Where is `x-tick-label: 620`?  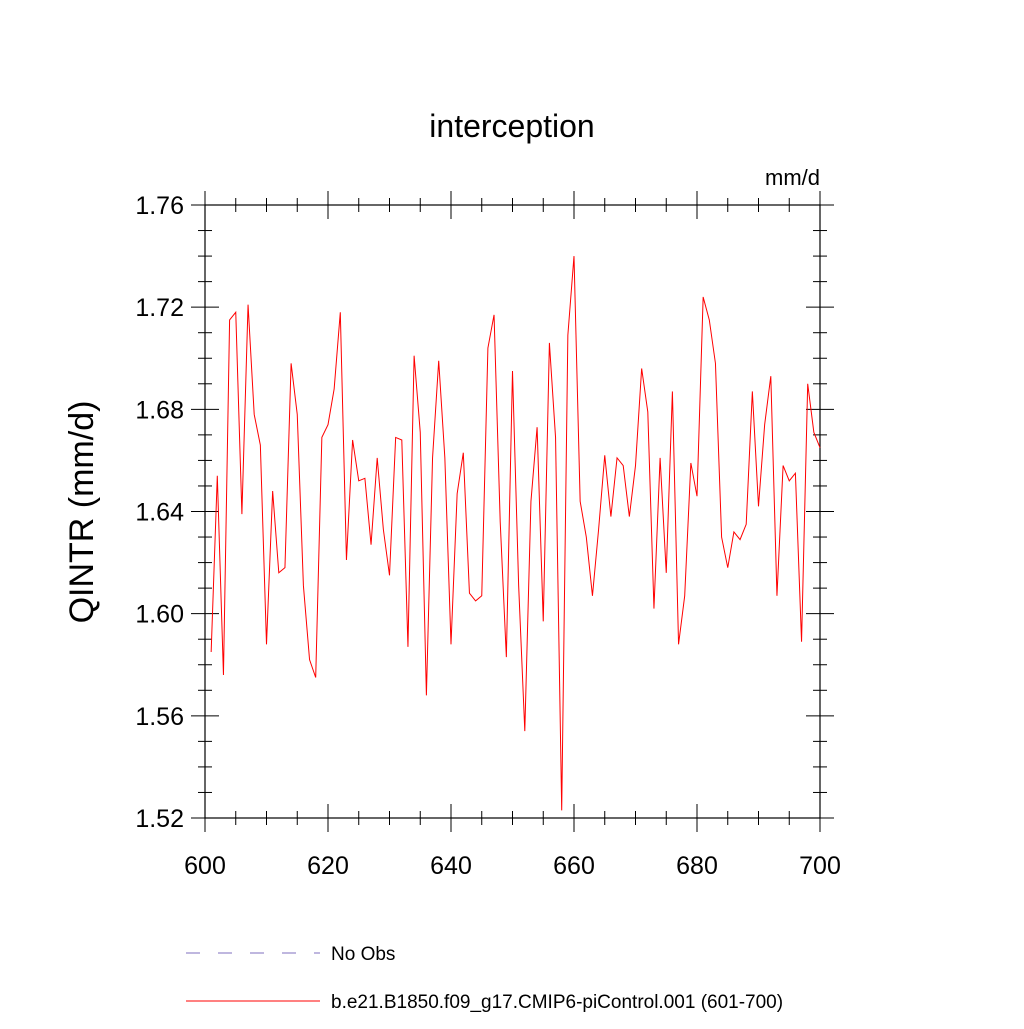 x-tick-label: 620 is located at coordinates (328, 866).